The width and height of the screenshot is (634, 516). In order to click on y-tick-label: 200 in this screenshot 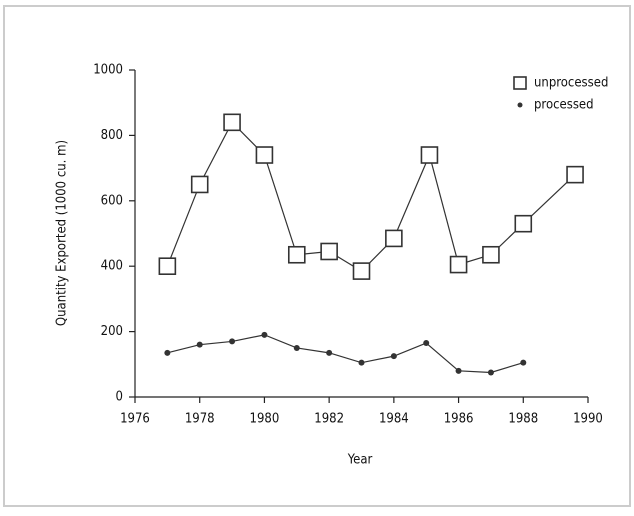, I will do `click(112, 331)`.